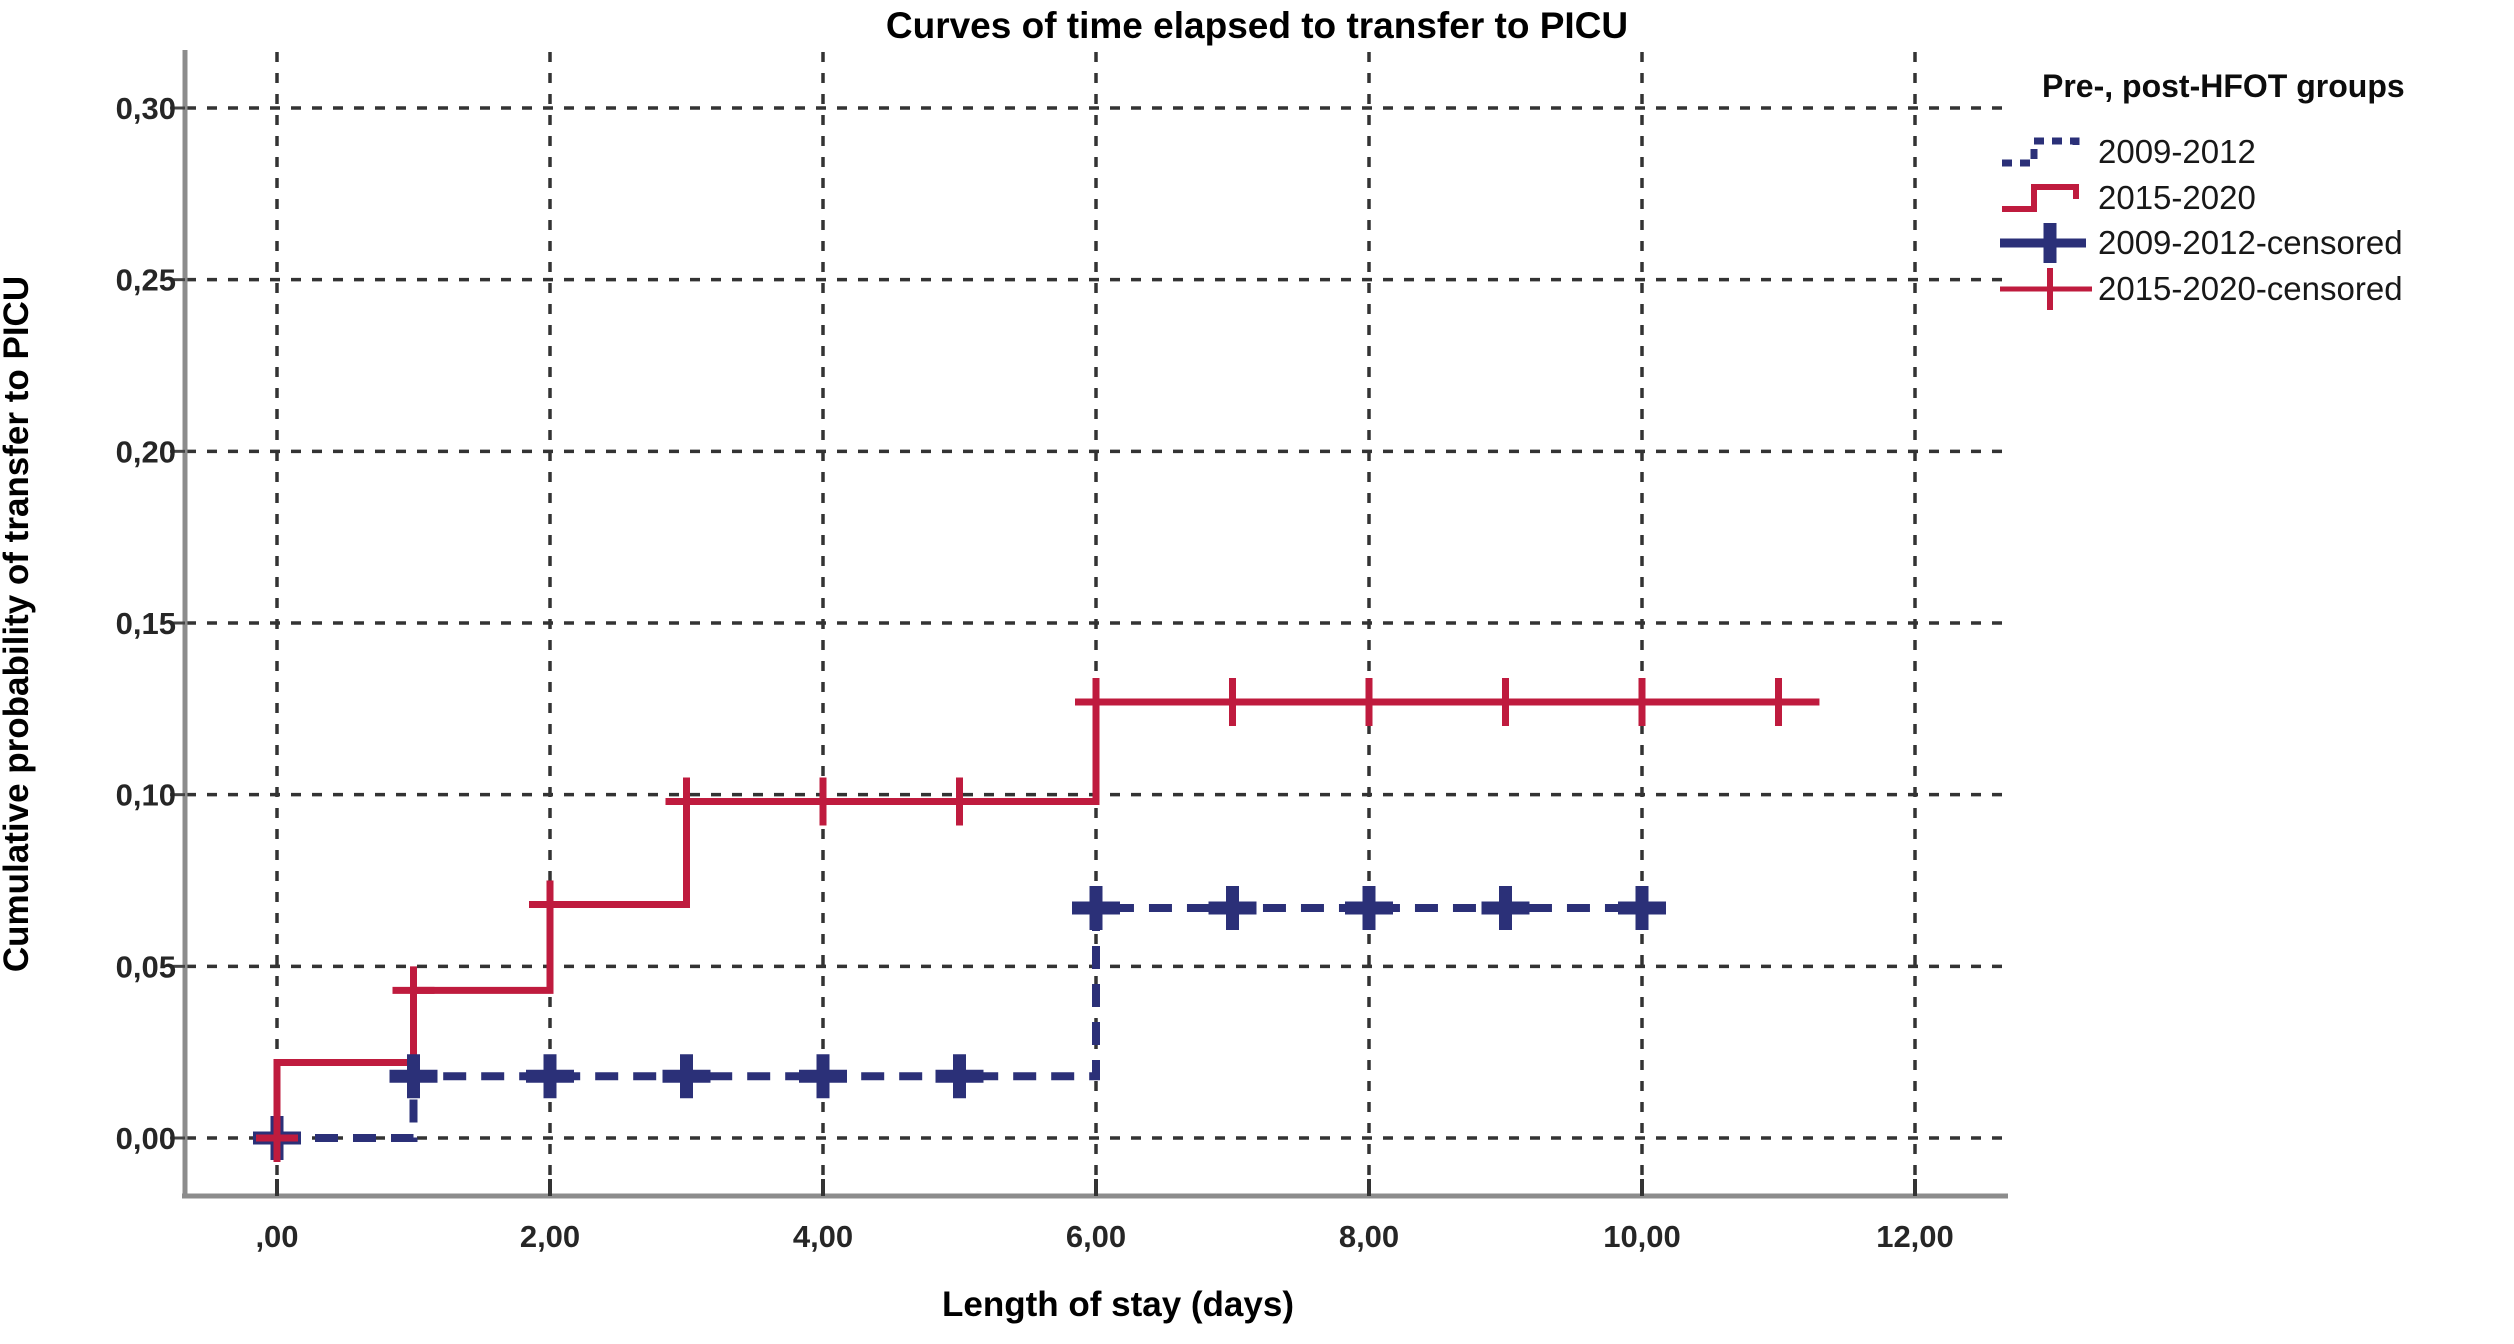  Describe the element at coordinates (146, 1138) in the screenshot. I see `y-tick-label: 0,00` at that location.